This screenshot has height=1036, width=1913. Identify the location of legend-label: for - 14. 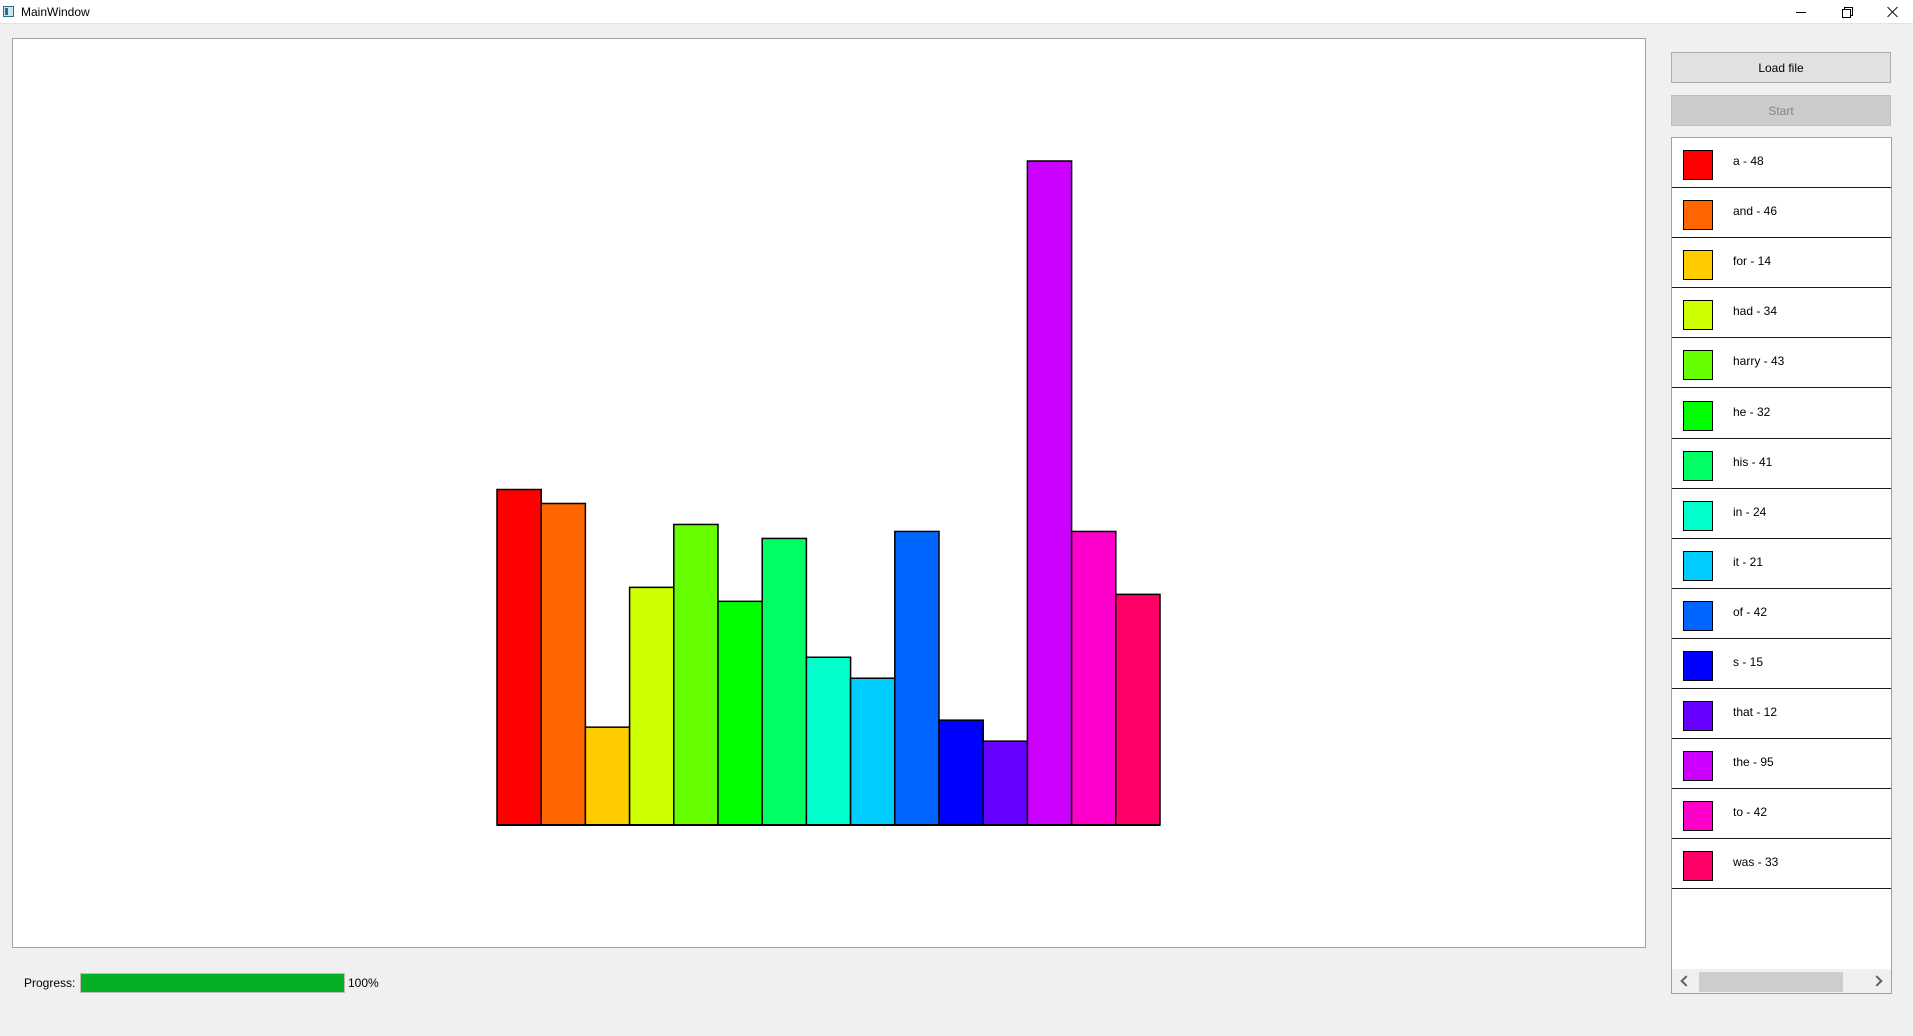
(1752, 261).